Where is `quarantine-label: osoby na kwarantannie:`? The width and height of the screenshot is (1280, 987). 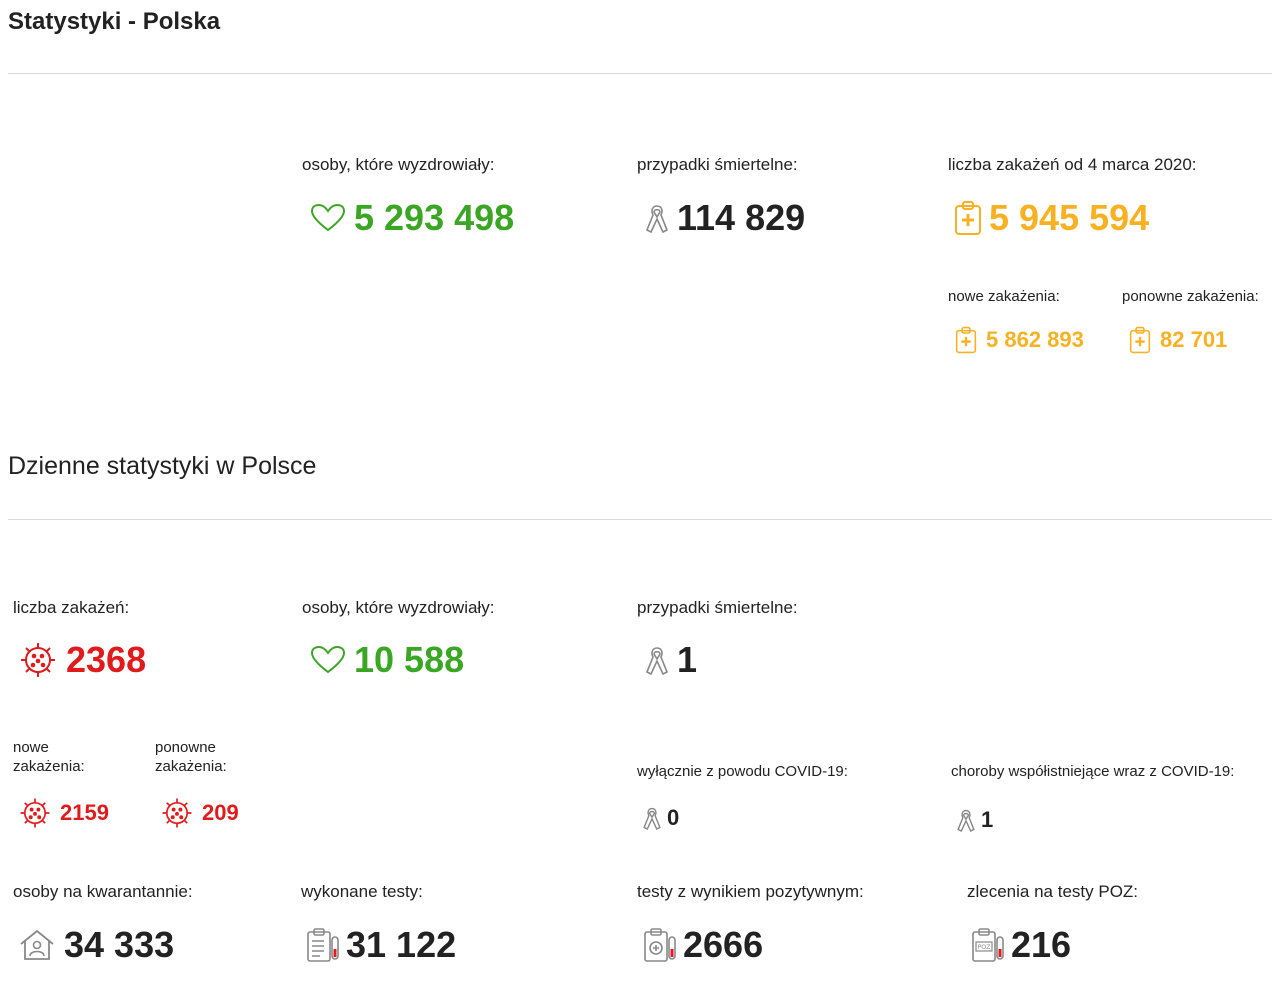 quarantine-label: osoby na kwarantannie: is located at coordinates (103, 891).